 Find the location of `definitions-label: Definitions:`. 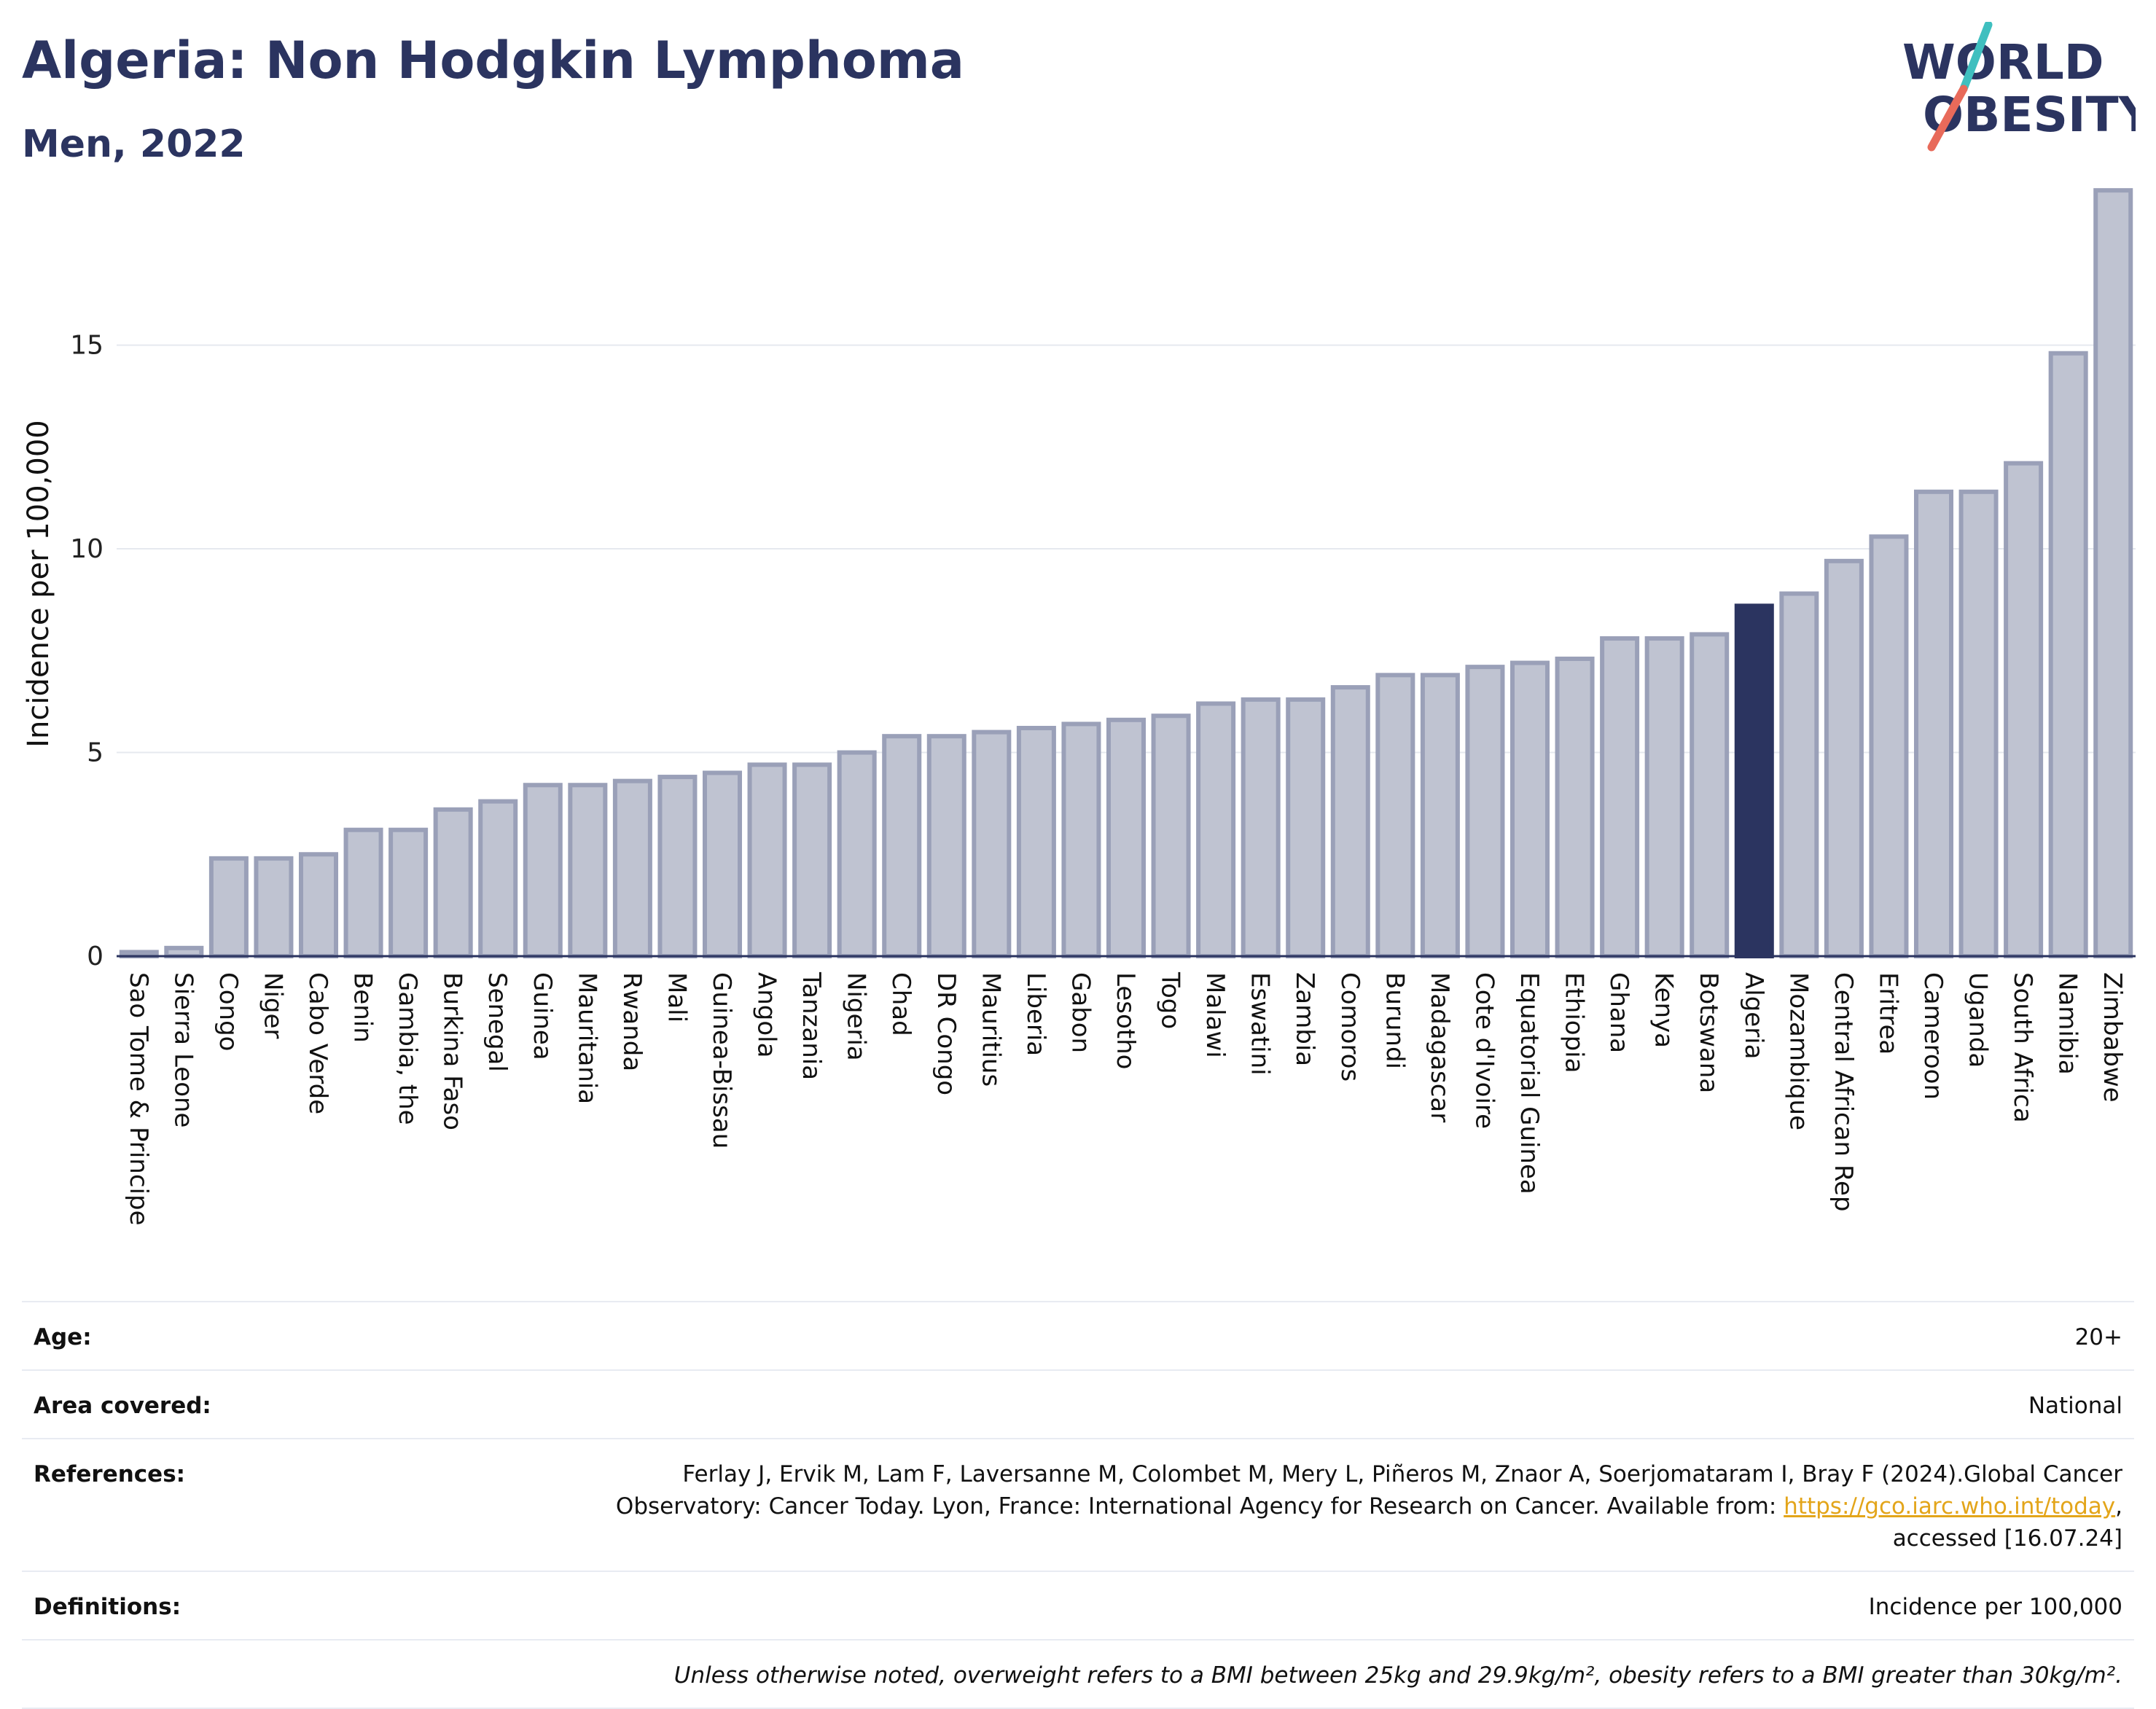

definitions-label: Definitions: is located at coordinates (108, 1607).